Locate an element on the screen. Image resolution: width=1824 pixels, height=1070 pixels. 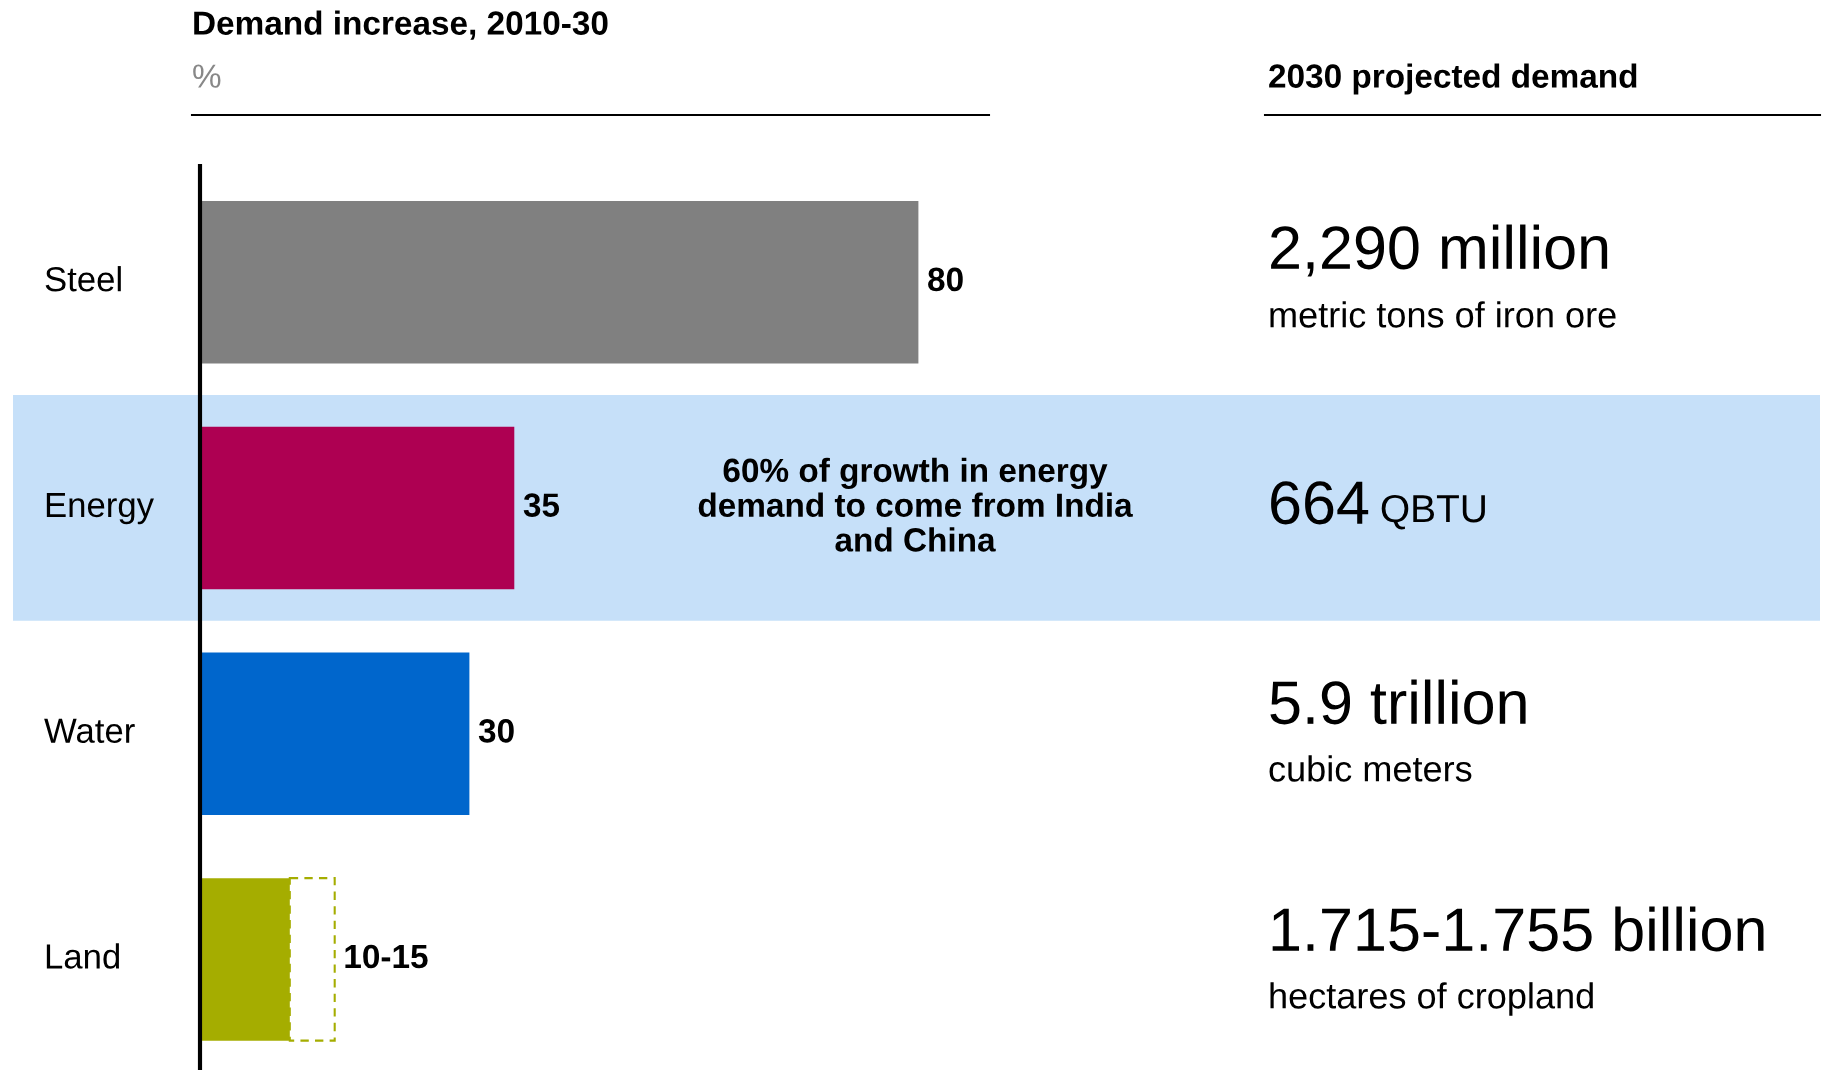
y-tick-label: Steel is located at coordinates (83, 279).